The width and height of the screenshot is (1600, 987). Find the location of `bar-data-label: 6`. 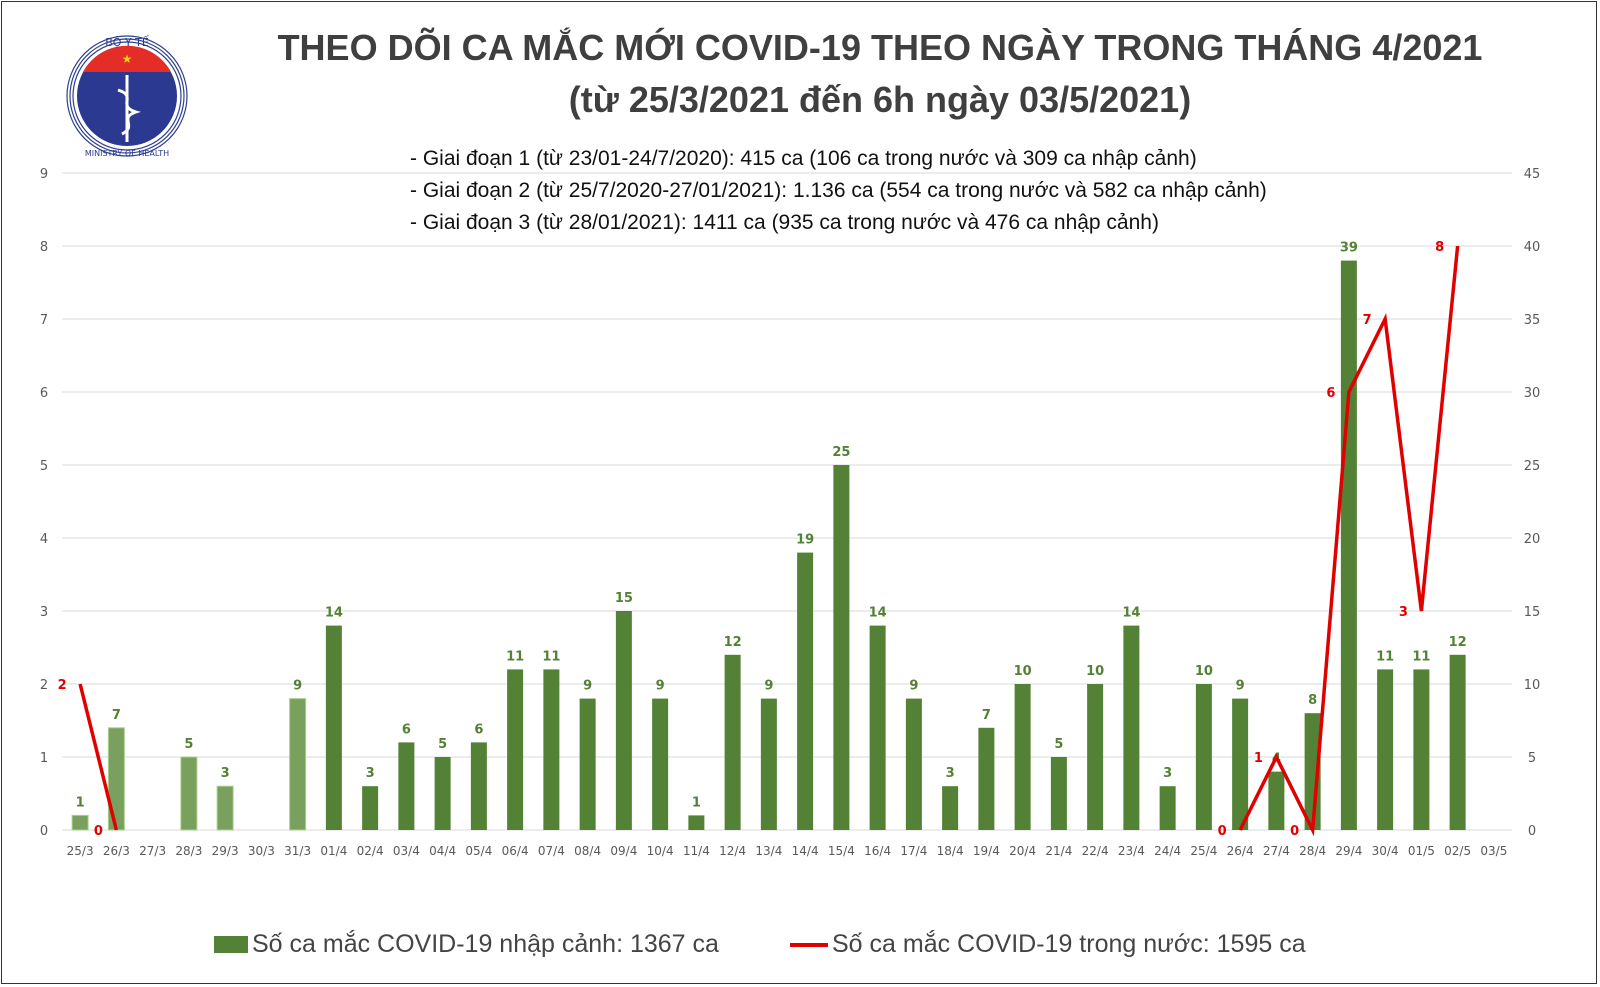

bar-data-label: 6 is located at coordinates (478, 729).